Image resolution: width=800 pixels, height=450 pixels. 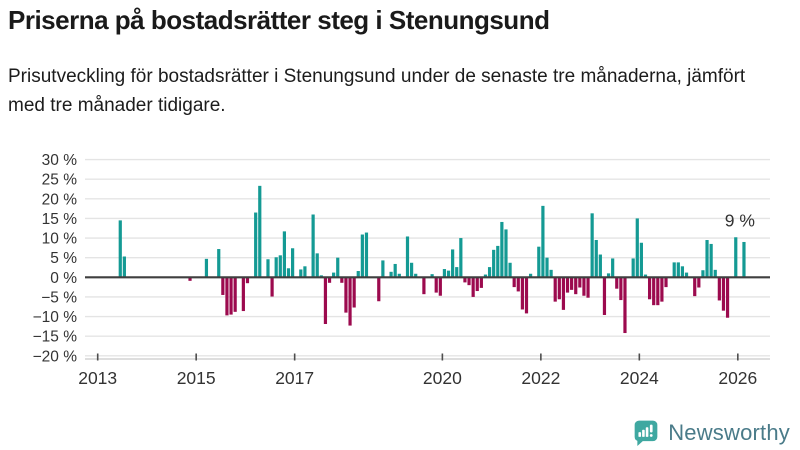 What do you see at coordinates (59, 297) in the screenshot?
I see `y-tick-label: −5 %` at bounding box center [59, 297].